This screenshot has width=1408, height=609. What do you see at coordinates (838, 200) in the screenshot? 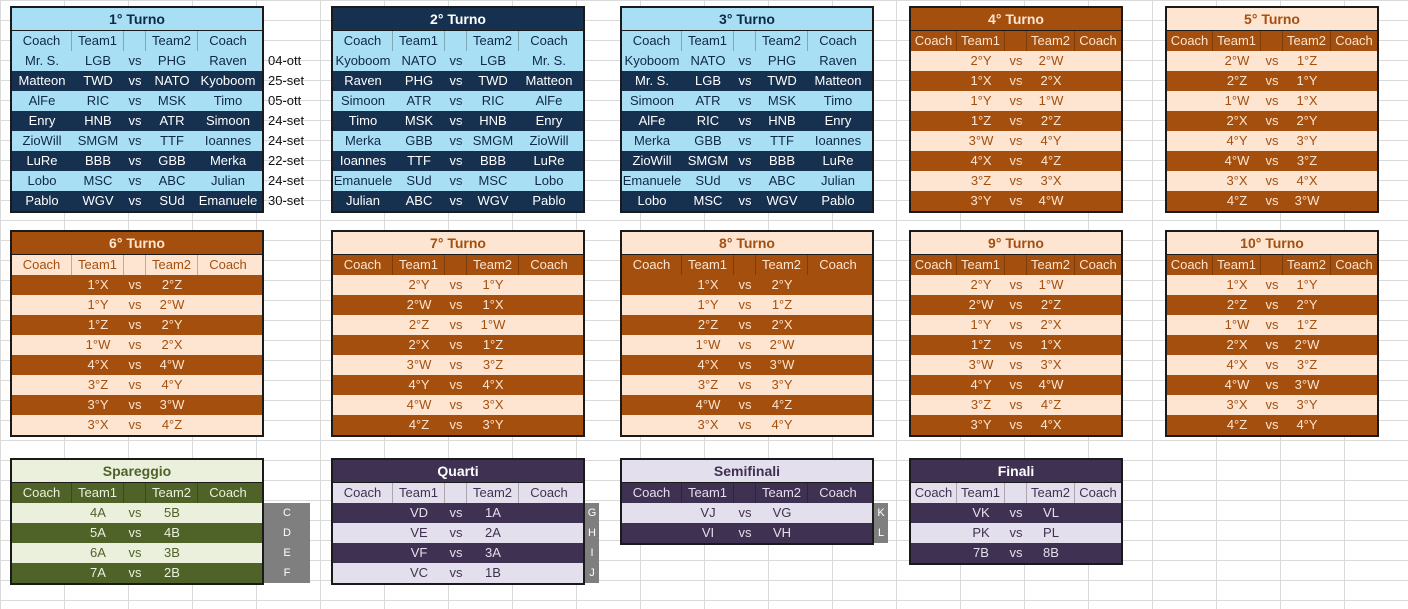
I see `coach-2-cell: Pablo` at bounding box center [838, 200].